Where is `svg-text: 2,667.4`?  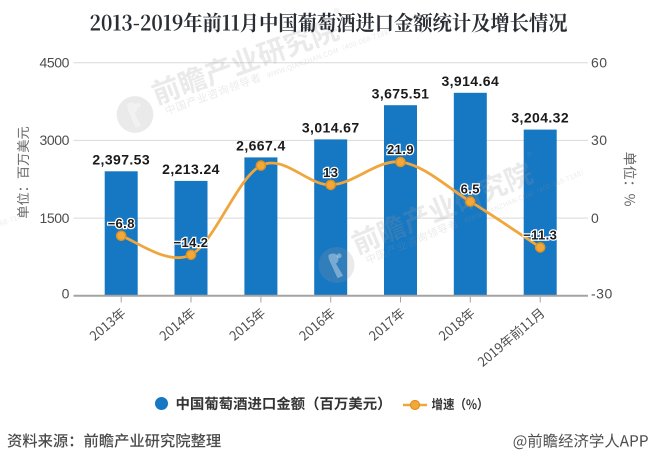
svg-text: 2,667.4 is located at coordinates (261, 146).